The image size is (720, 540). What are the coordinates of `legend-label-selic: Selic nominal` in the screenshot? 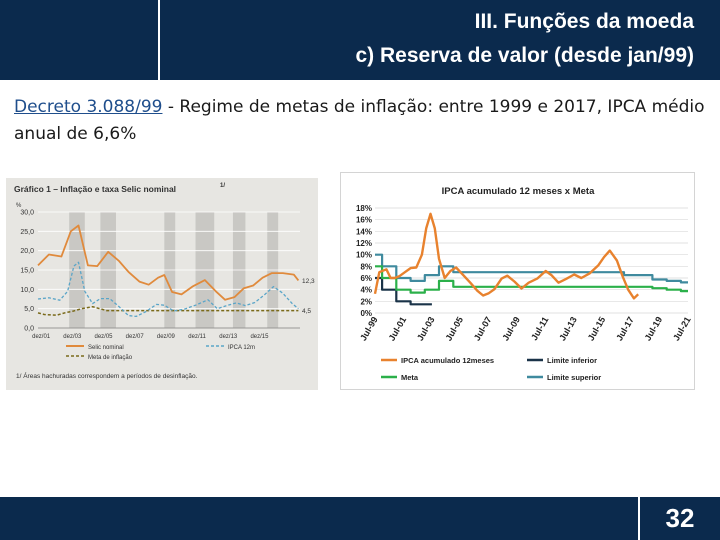 It's located at (106, 348).